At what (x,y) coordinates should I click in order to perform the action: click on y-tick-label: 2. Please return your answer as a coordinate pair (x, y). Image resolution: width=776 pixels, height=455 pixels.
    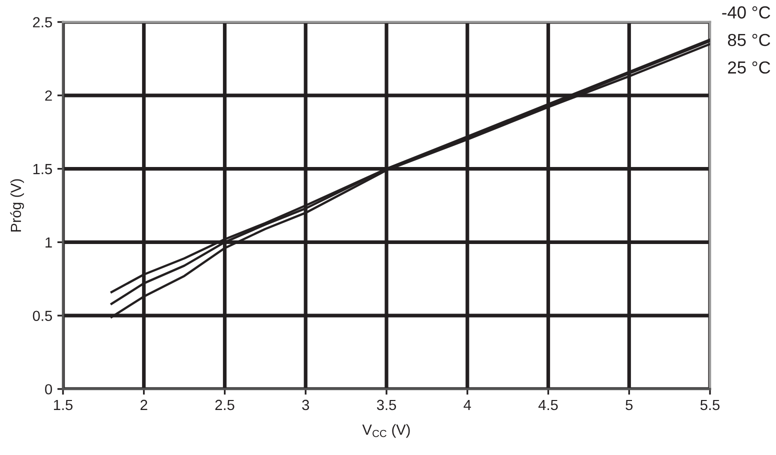
    Looking at the image, I should click on (48, 95).